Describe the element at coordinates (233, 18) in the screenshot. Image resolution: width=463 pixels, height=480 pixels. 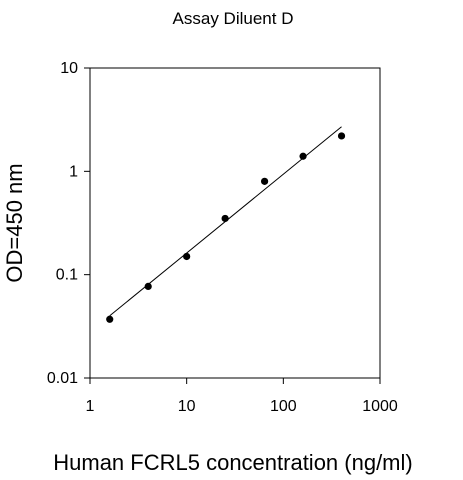
I see `chart-title: Assay Diluent D` at that location.